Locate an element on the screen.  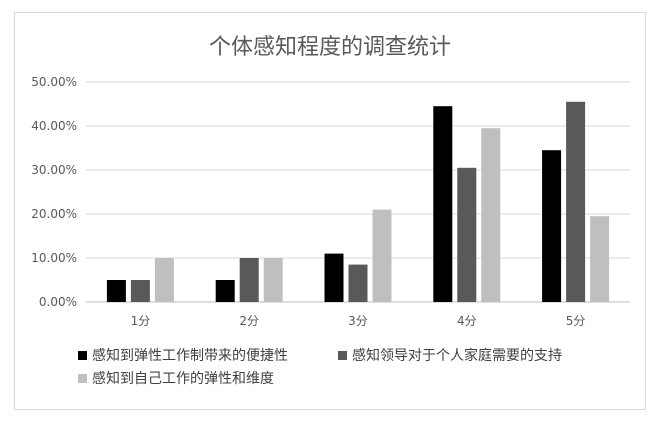
y-tick-label: 30.00% is located at coordinates (54, 170).